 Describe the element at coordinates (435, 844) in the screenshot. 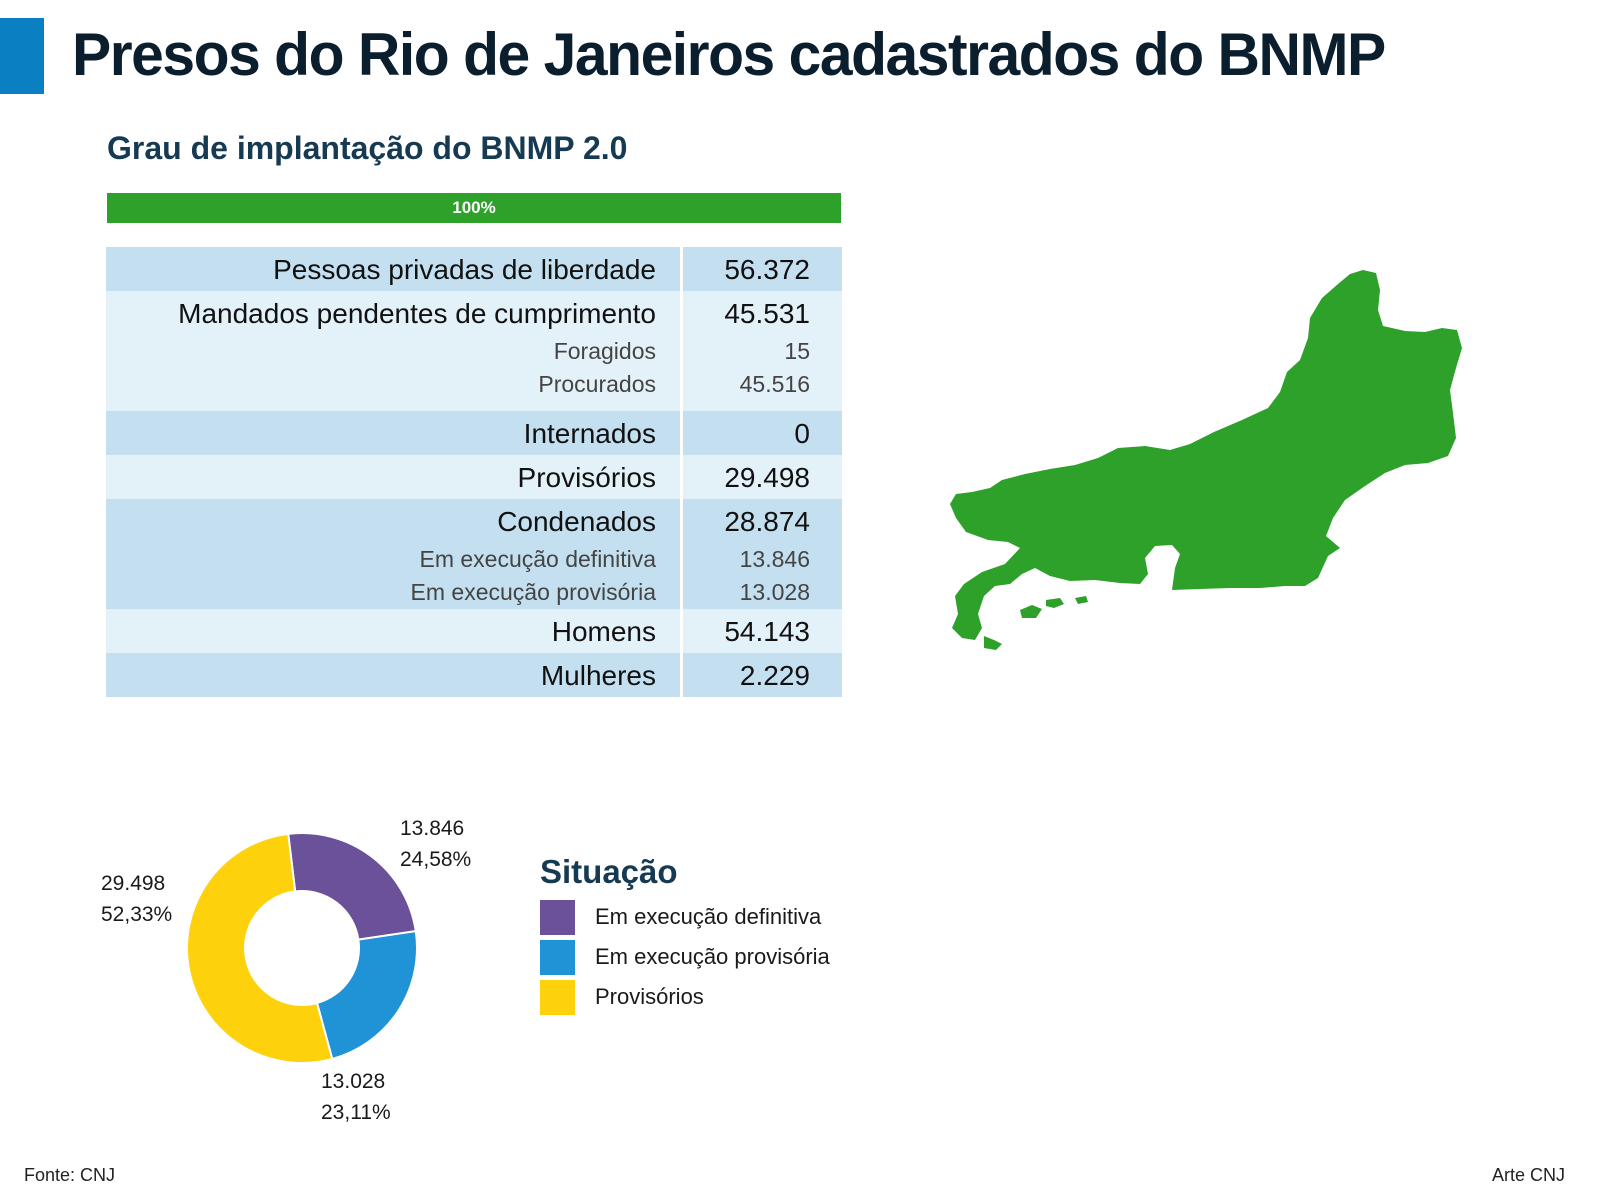

I see `segment-label-em-execucao-definitiva: 13.846 24,58%` at that location.